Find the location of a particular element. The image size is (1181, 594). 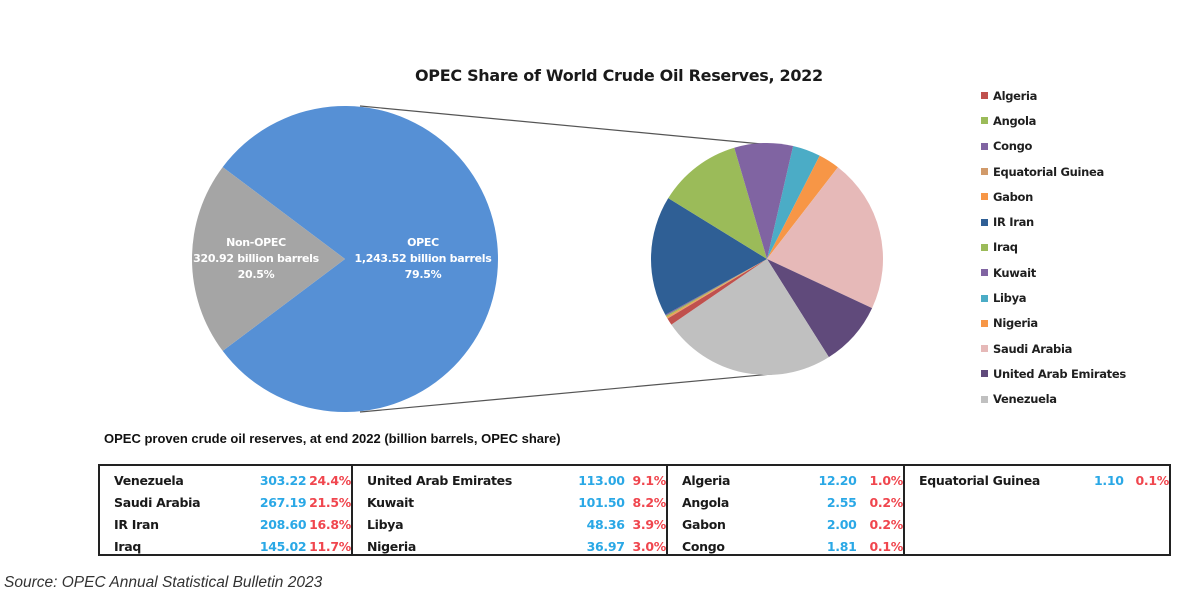

pie-slice-gabon is located at coordinates (716, 289).